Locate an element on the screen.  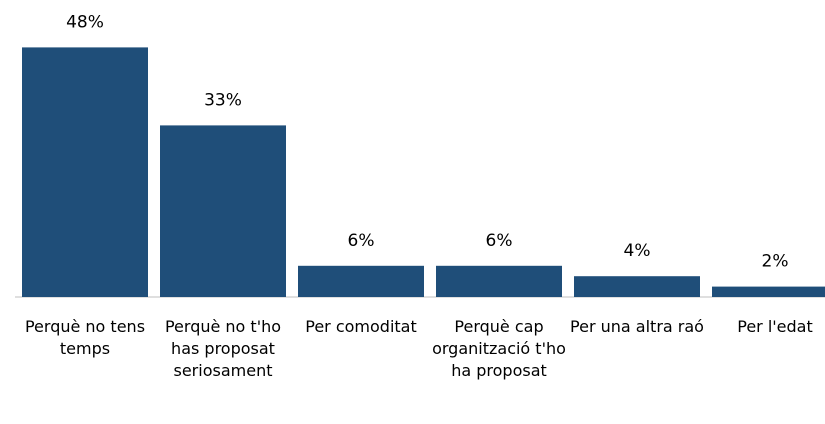
value-label: 48% is located at coordinates (85, 22).